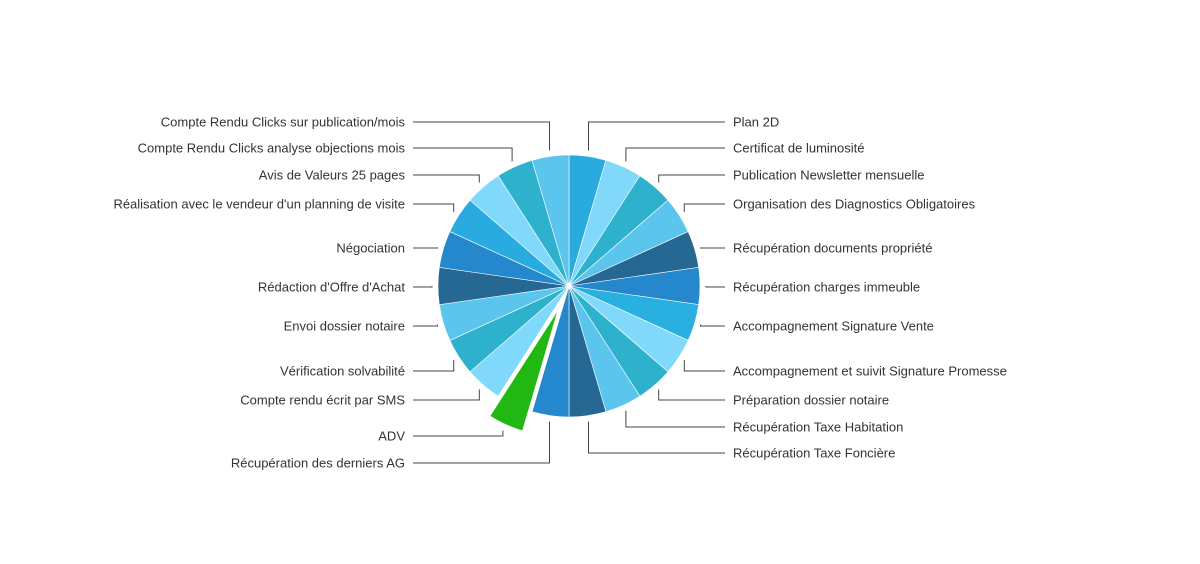  What do you see at coordinates (342, 371) in the screenshot?
I see `slice-label: Vérification solvabilité` at bounding box center [342, 371].